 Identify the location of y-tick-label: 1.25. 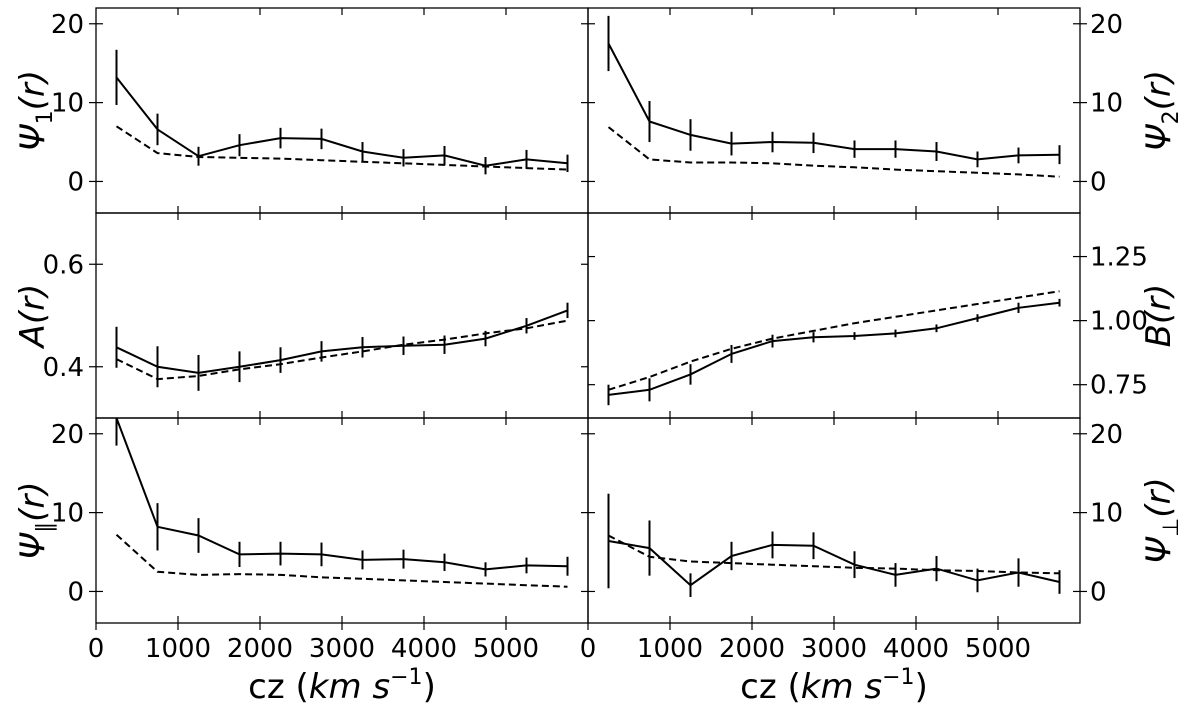
(1119, 258).